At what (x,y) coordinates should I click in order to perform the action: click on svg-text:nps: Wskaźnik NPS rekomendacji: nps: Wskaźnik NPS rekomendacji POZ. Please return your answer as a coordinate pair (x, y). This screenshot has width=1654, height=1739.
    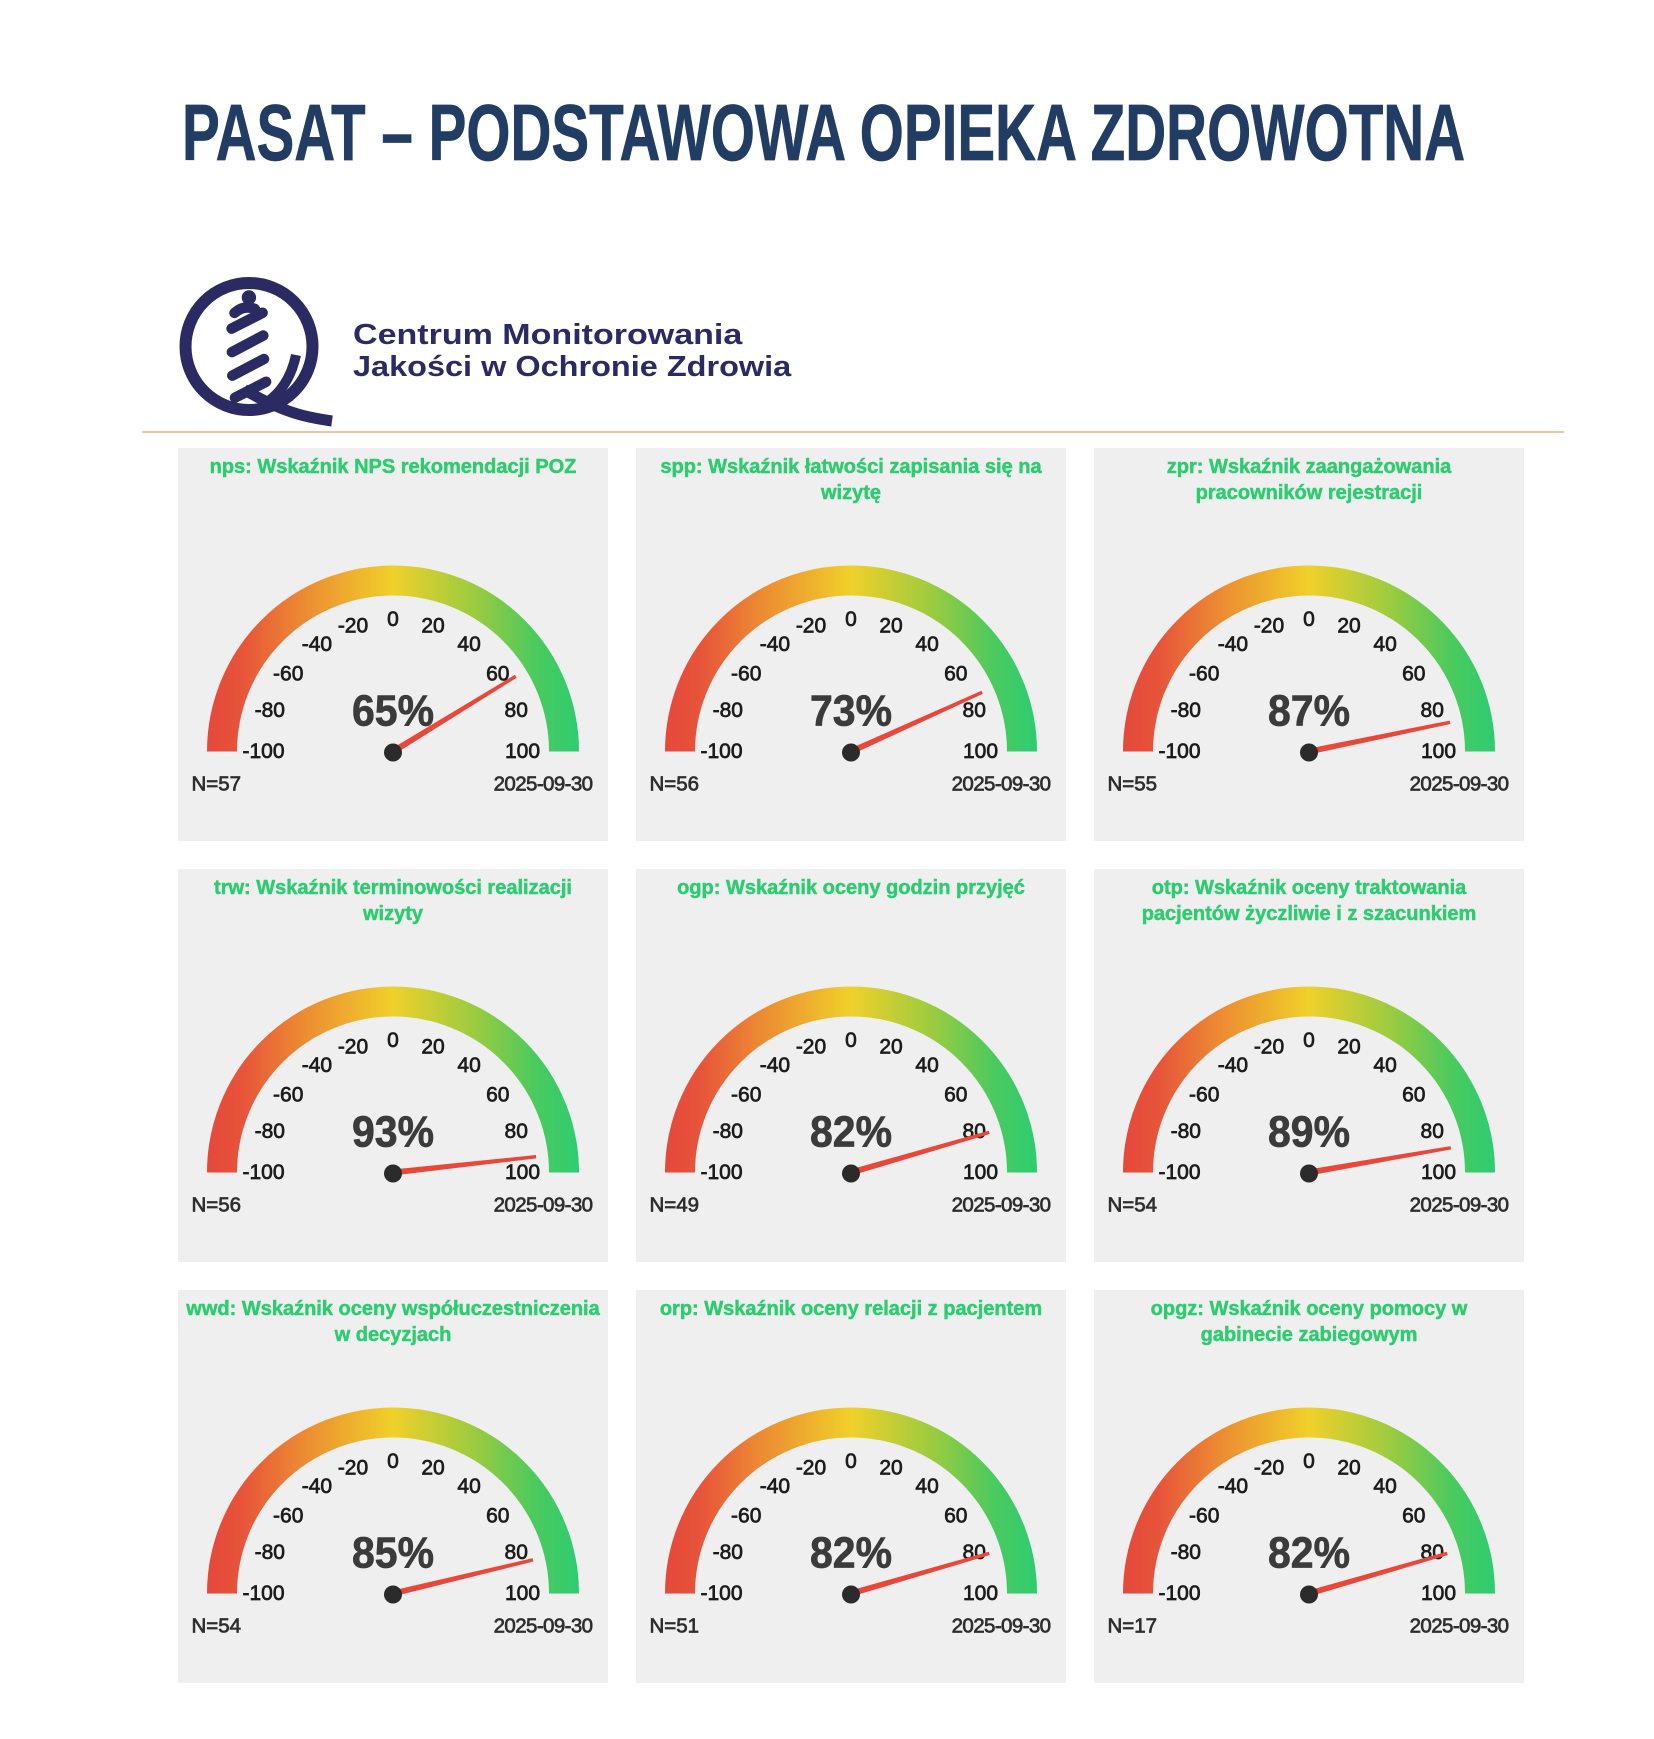
    Looking at the image, I should click on (393, 467).